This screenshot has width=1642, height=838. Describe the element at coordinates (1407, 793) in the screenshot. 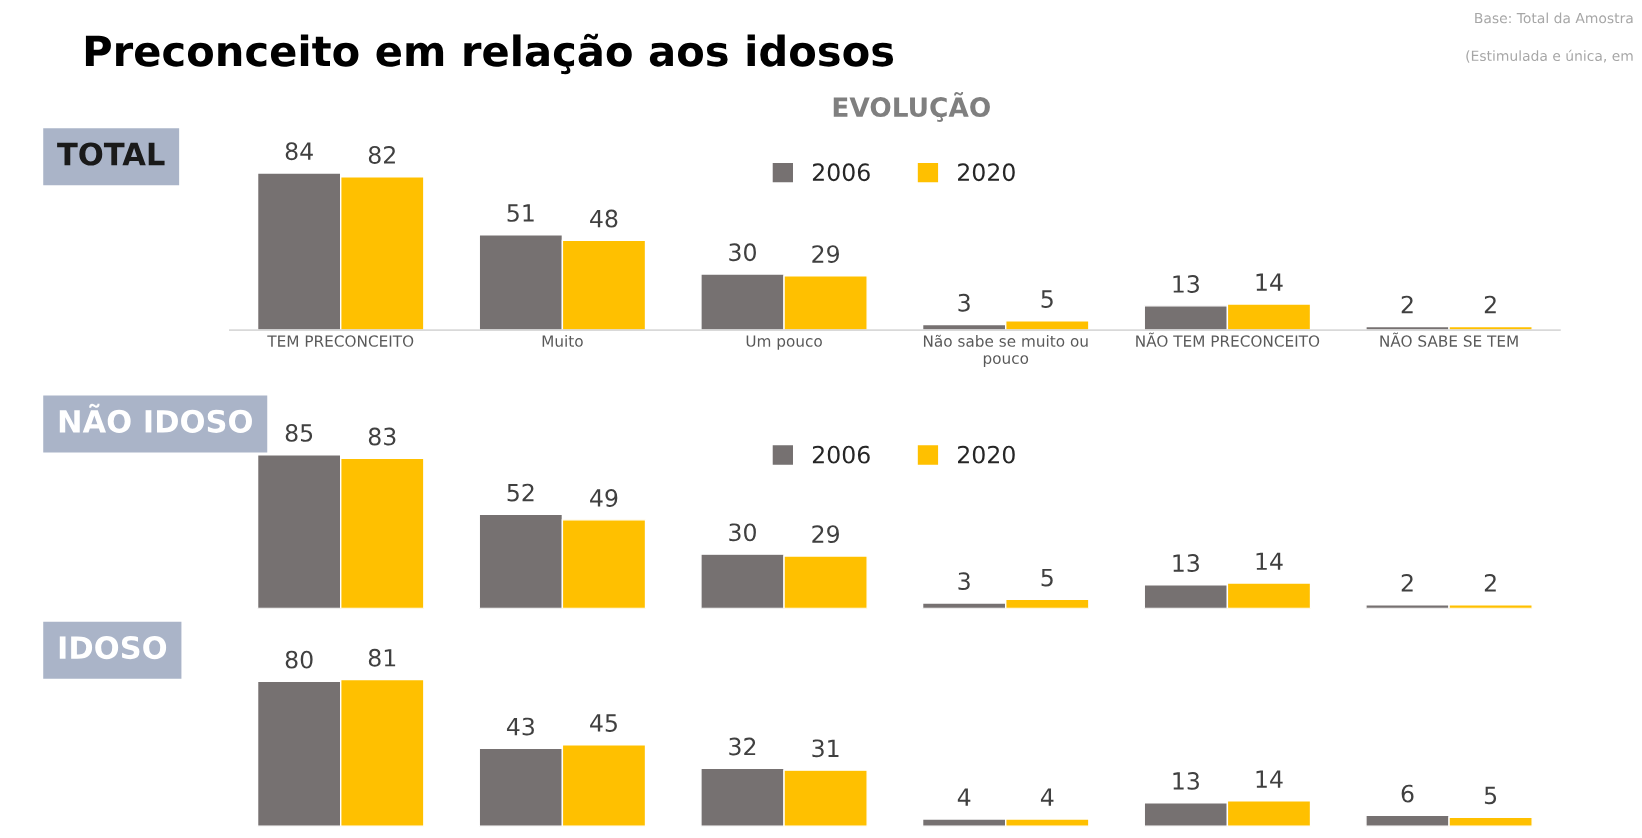

I see `data-label: 6` at that location.